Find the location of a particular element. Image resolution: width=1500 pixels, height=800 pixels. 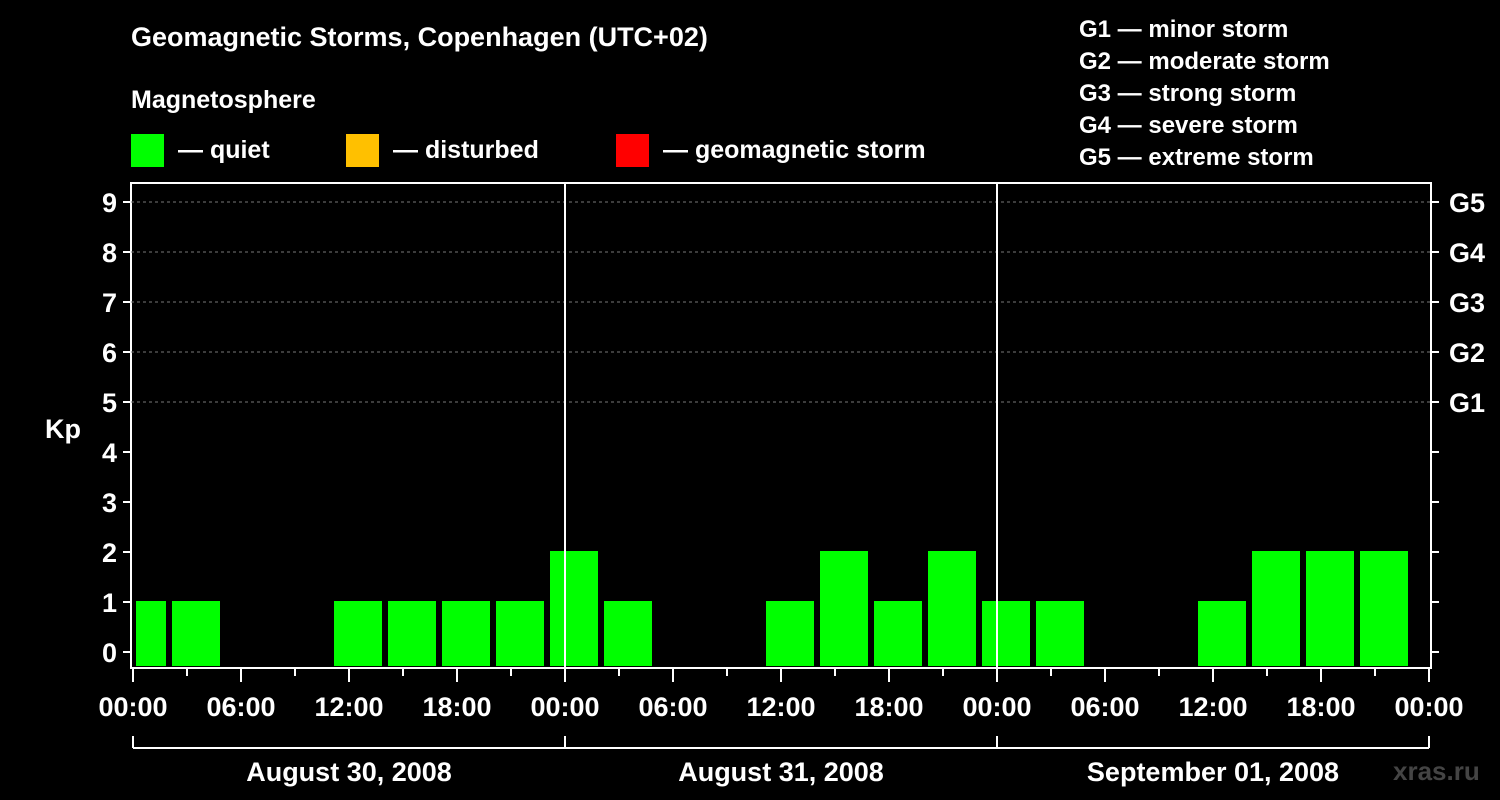

storm-scale-g5: G5 — extreme storm is located at coordinates (1196, 157).